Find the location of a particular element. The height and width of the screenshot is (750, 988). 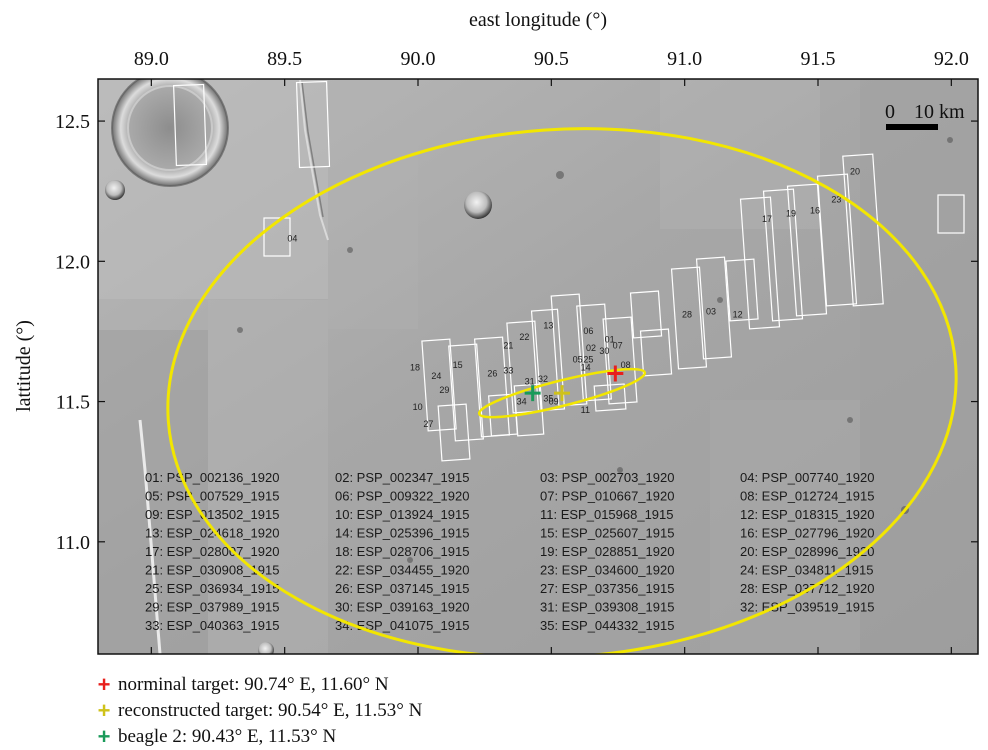

y-tick-label: 12.0 is located at coordinates (72, 262).